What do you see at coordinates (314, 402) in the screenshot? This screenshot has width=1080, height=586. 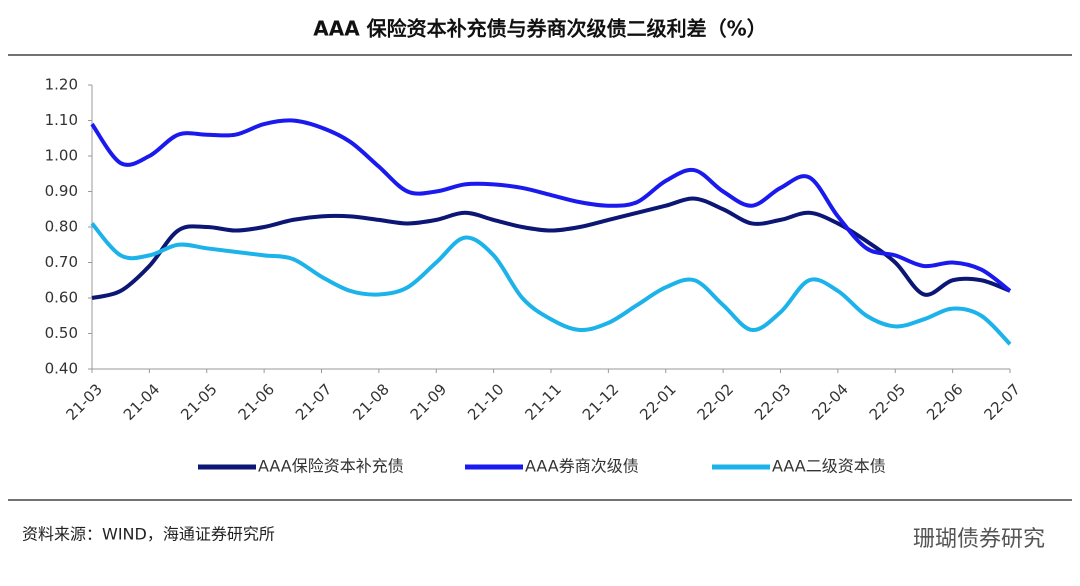 I see `x-tick-label: 21-07` at bounding box center [314, 402].